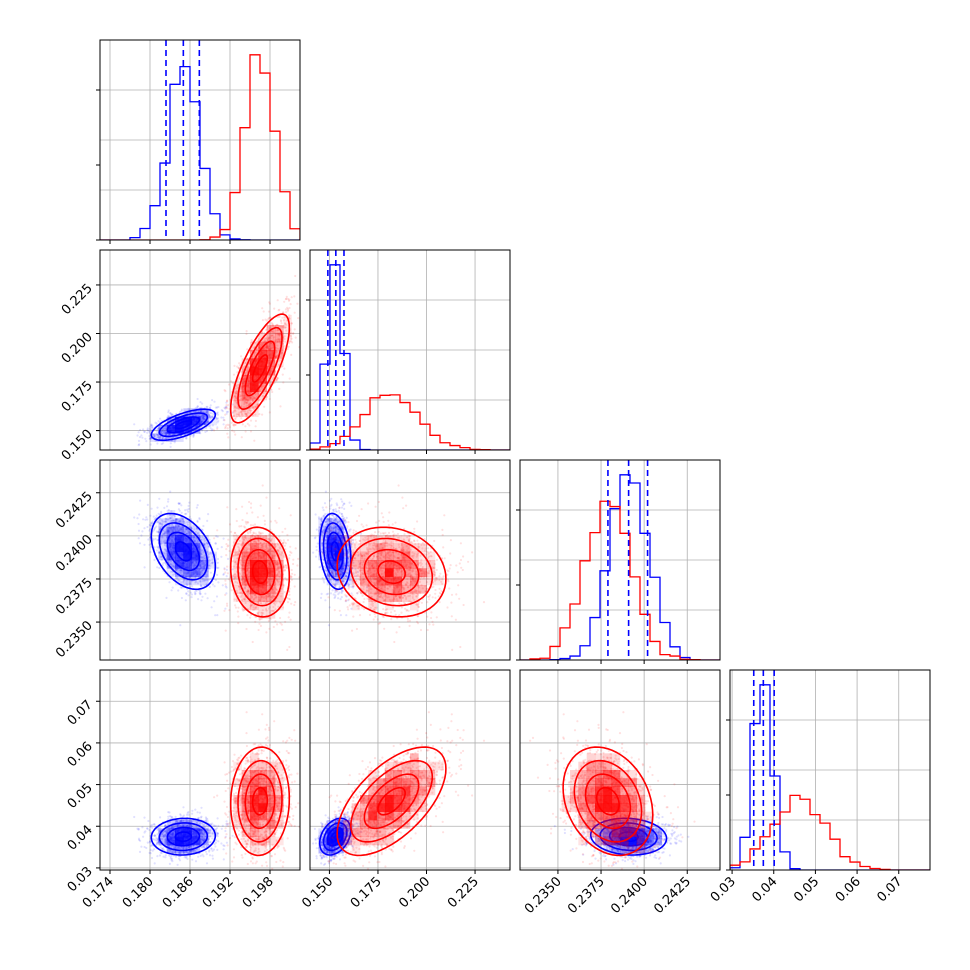  Describe the element at coordinates (618, 560) in the screenshot. I see `hist-panel` at that location.